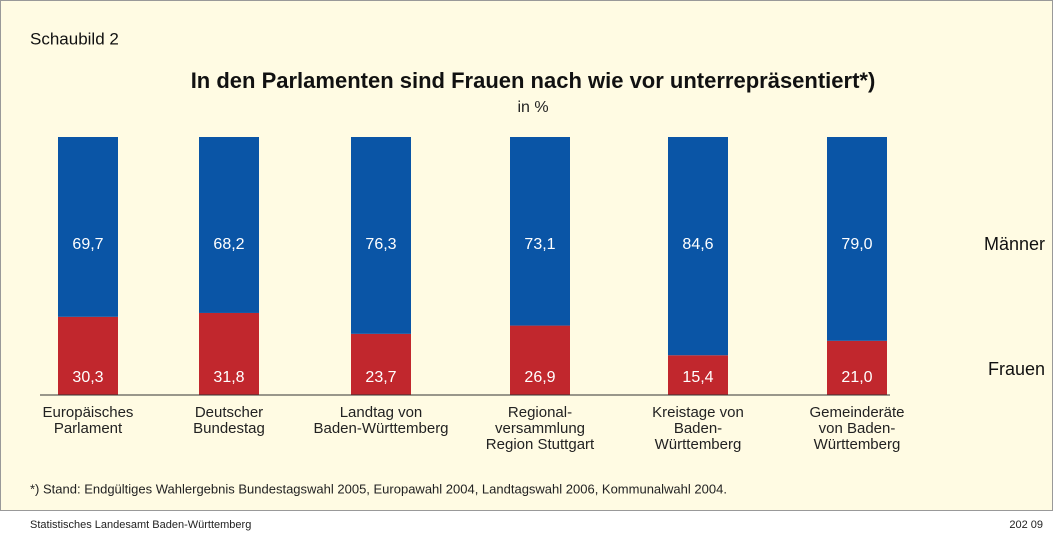  I want to click on value-label: 84,6, so click(697, 244).